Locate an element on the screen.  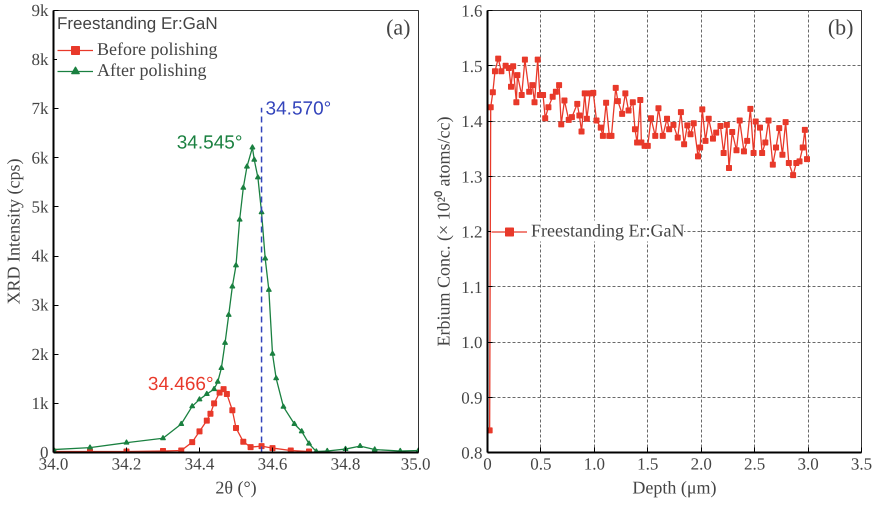
x-tick-label: 3.0 is located at coordinates (808, 464).